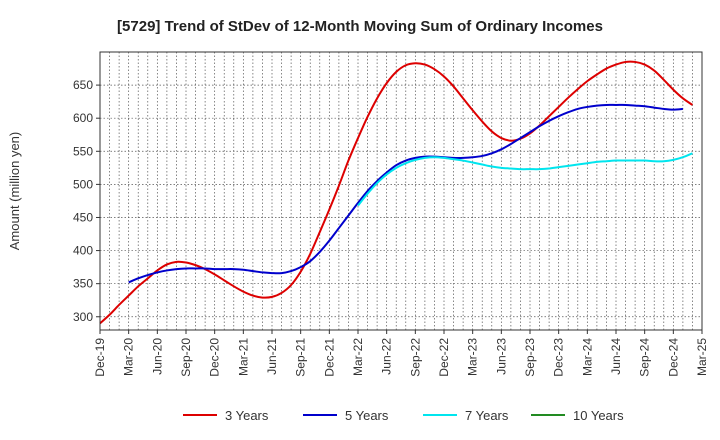  I want to click on x-tick-label: Sep-21, so click(301, 357).